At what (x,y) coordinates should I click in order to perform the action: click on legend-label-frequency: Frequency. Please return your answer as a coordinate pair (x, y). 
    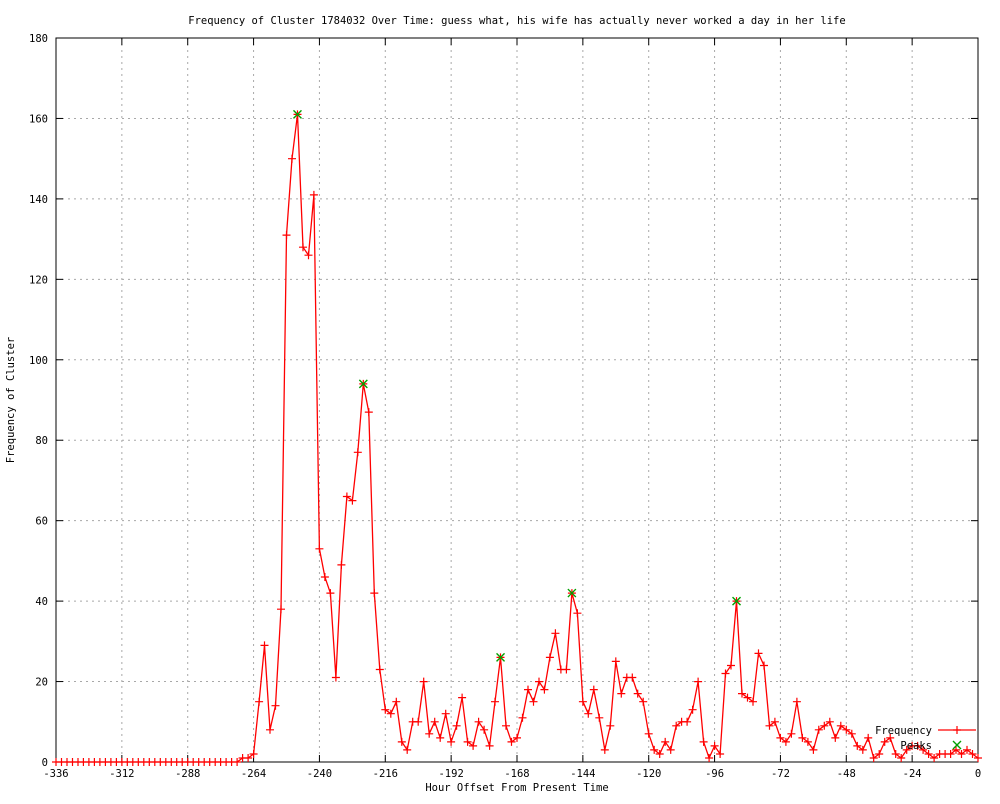
    Looking at the image, I should click on (903, 731).